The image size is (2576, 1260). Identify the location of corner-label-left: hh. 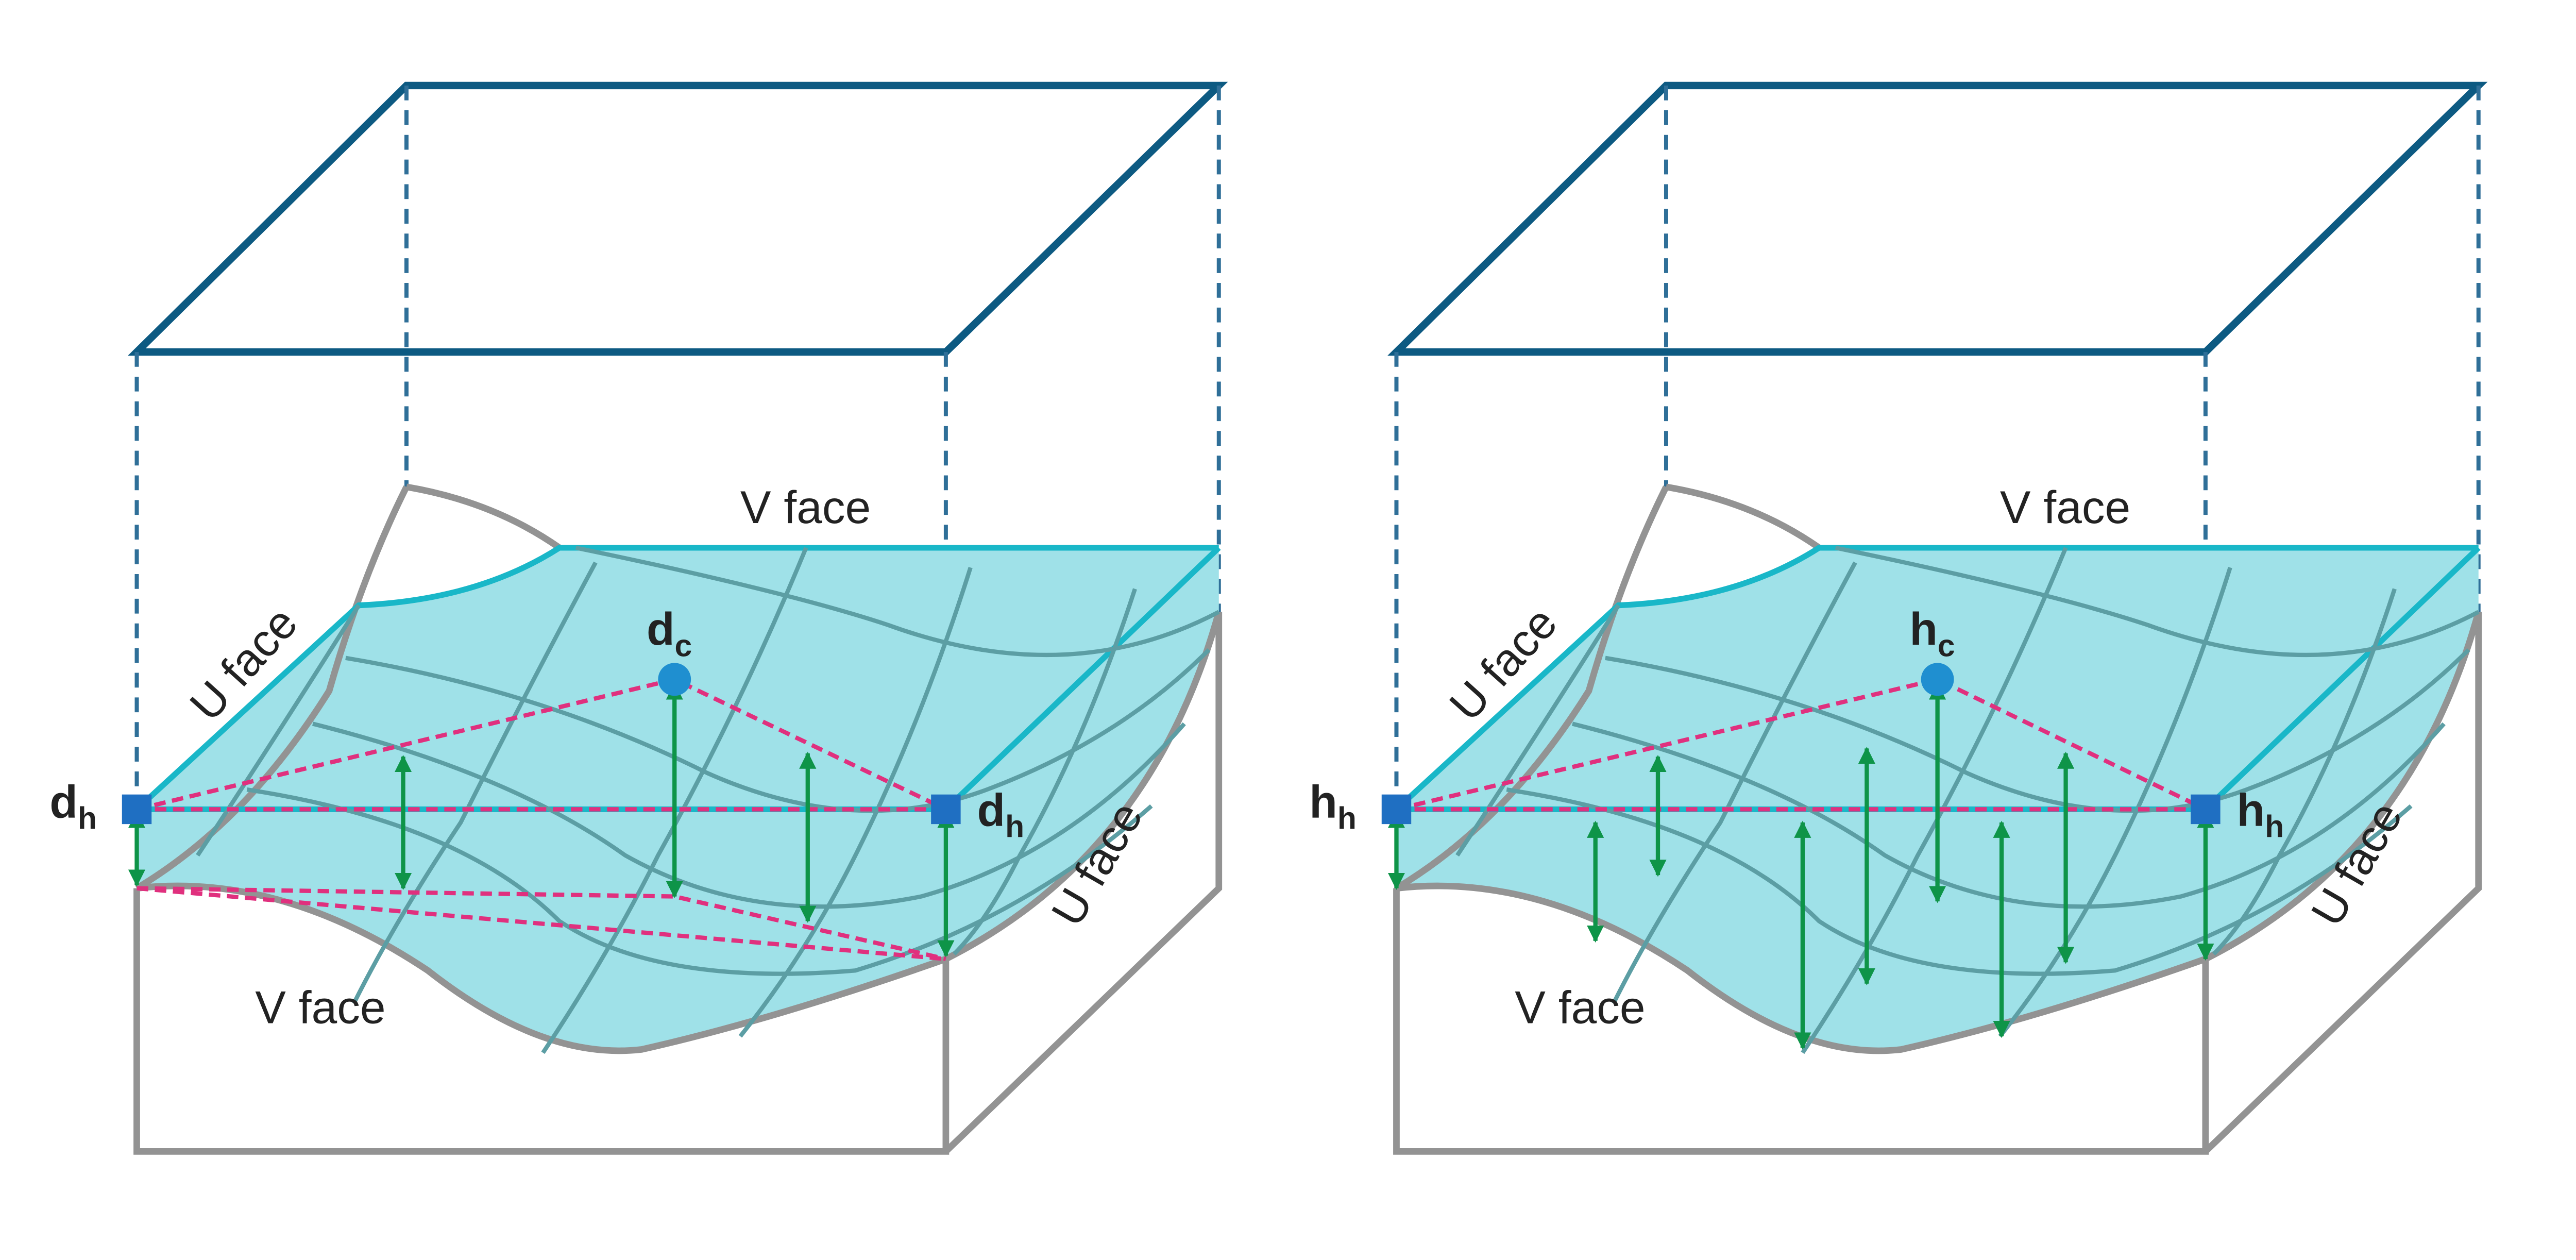
(1333, 805).